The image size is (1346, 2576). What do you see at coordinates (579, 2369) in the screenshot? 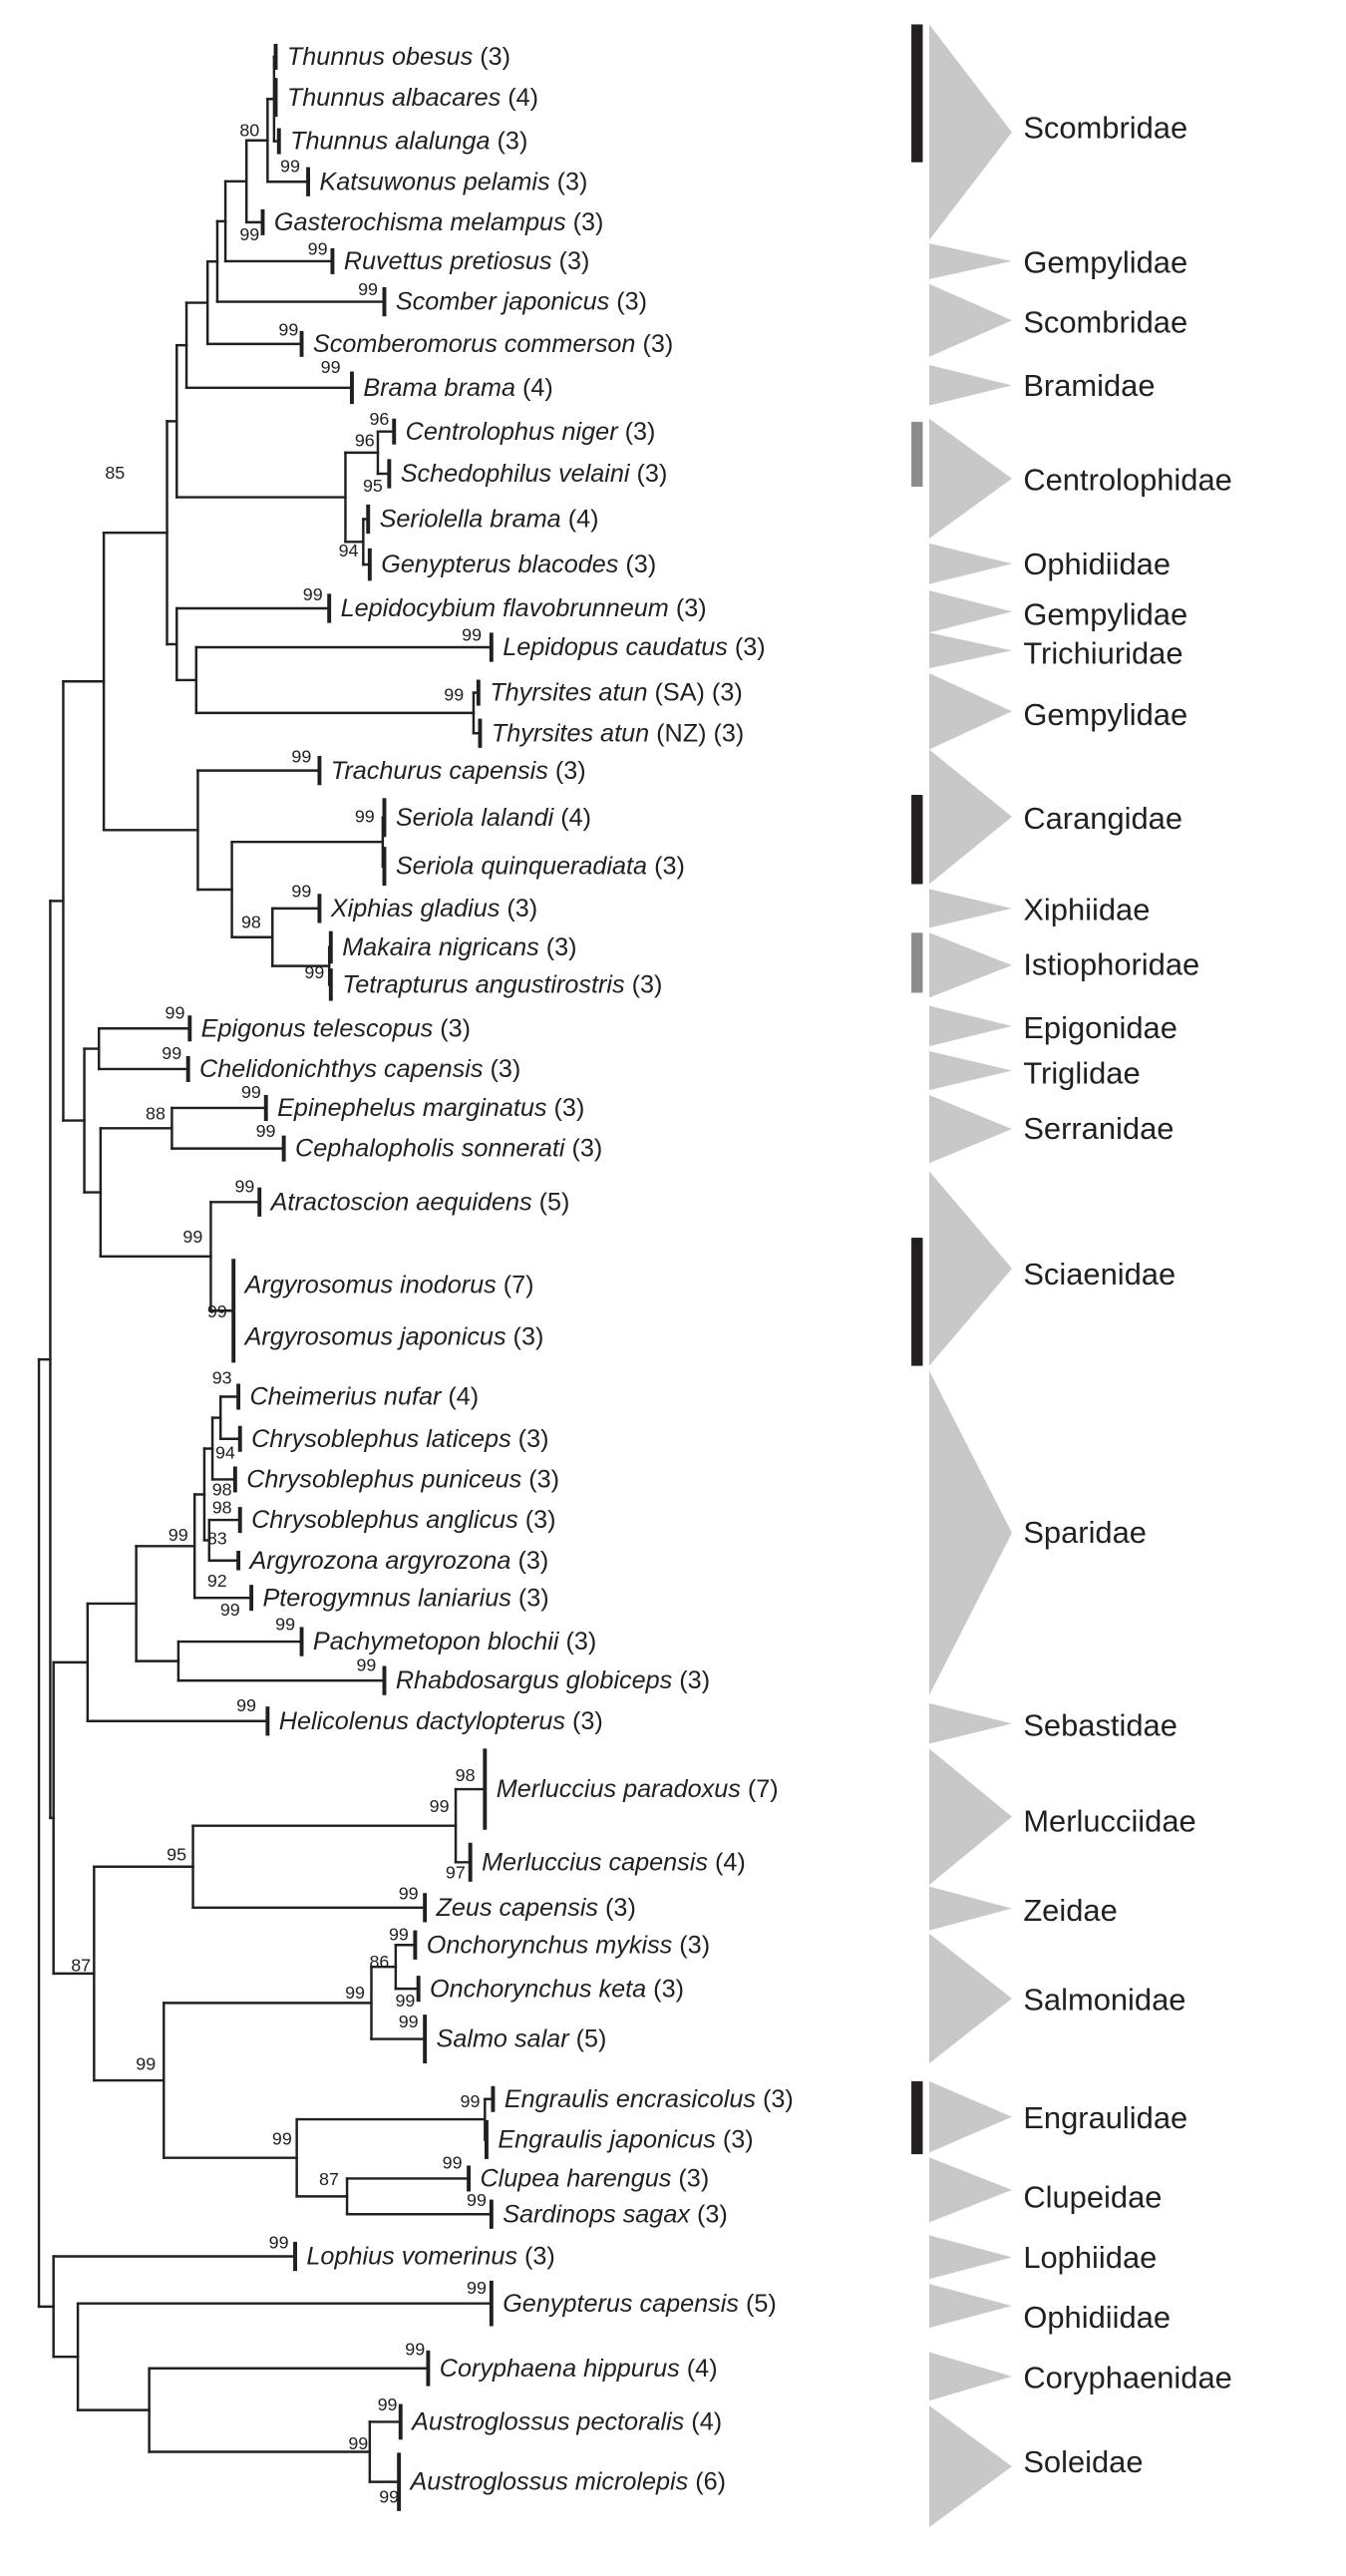
I see `taxon-label: Coryphaena hippurus (4)` at bounding box center [579, 2369].